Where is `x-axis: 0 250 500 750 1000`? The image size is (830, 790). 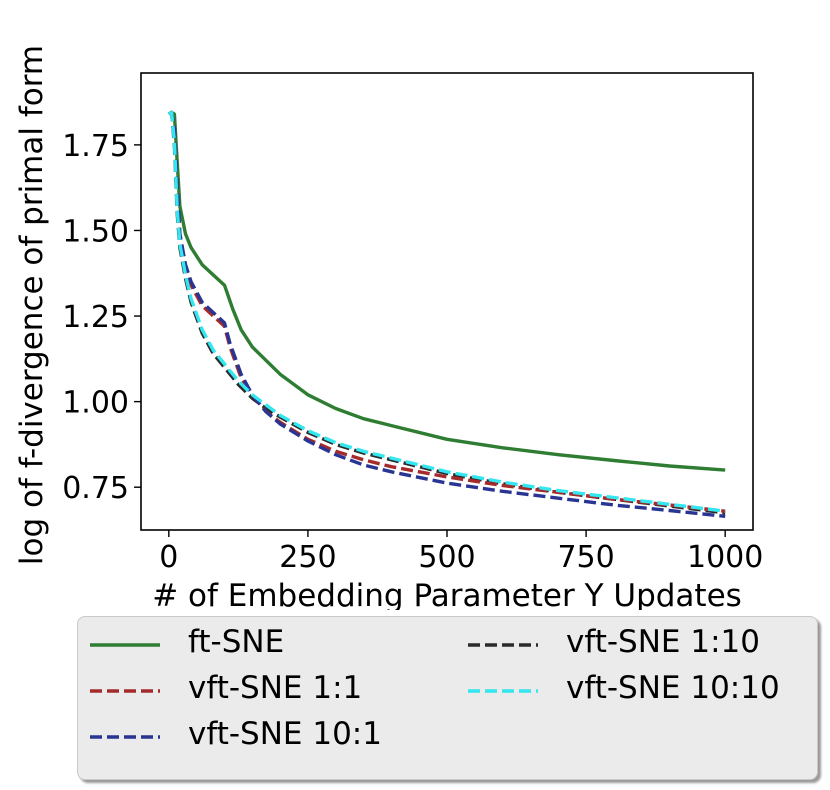 x-axis: 0 250 500 750 1000 is located at coordinates (461, 552).